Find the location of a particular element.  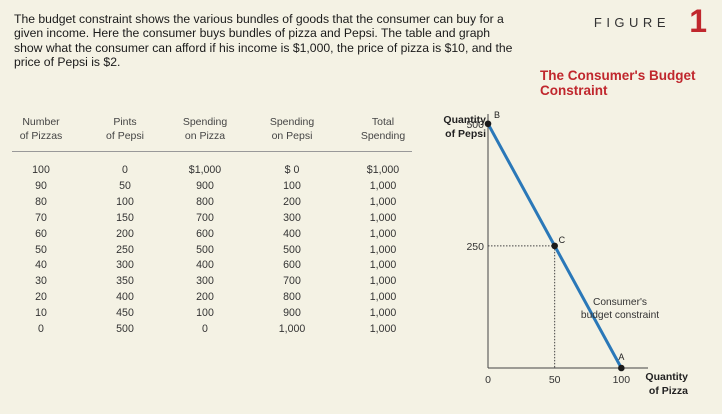

table-cell: 30 is located at coordinates (41, 281).